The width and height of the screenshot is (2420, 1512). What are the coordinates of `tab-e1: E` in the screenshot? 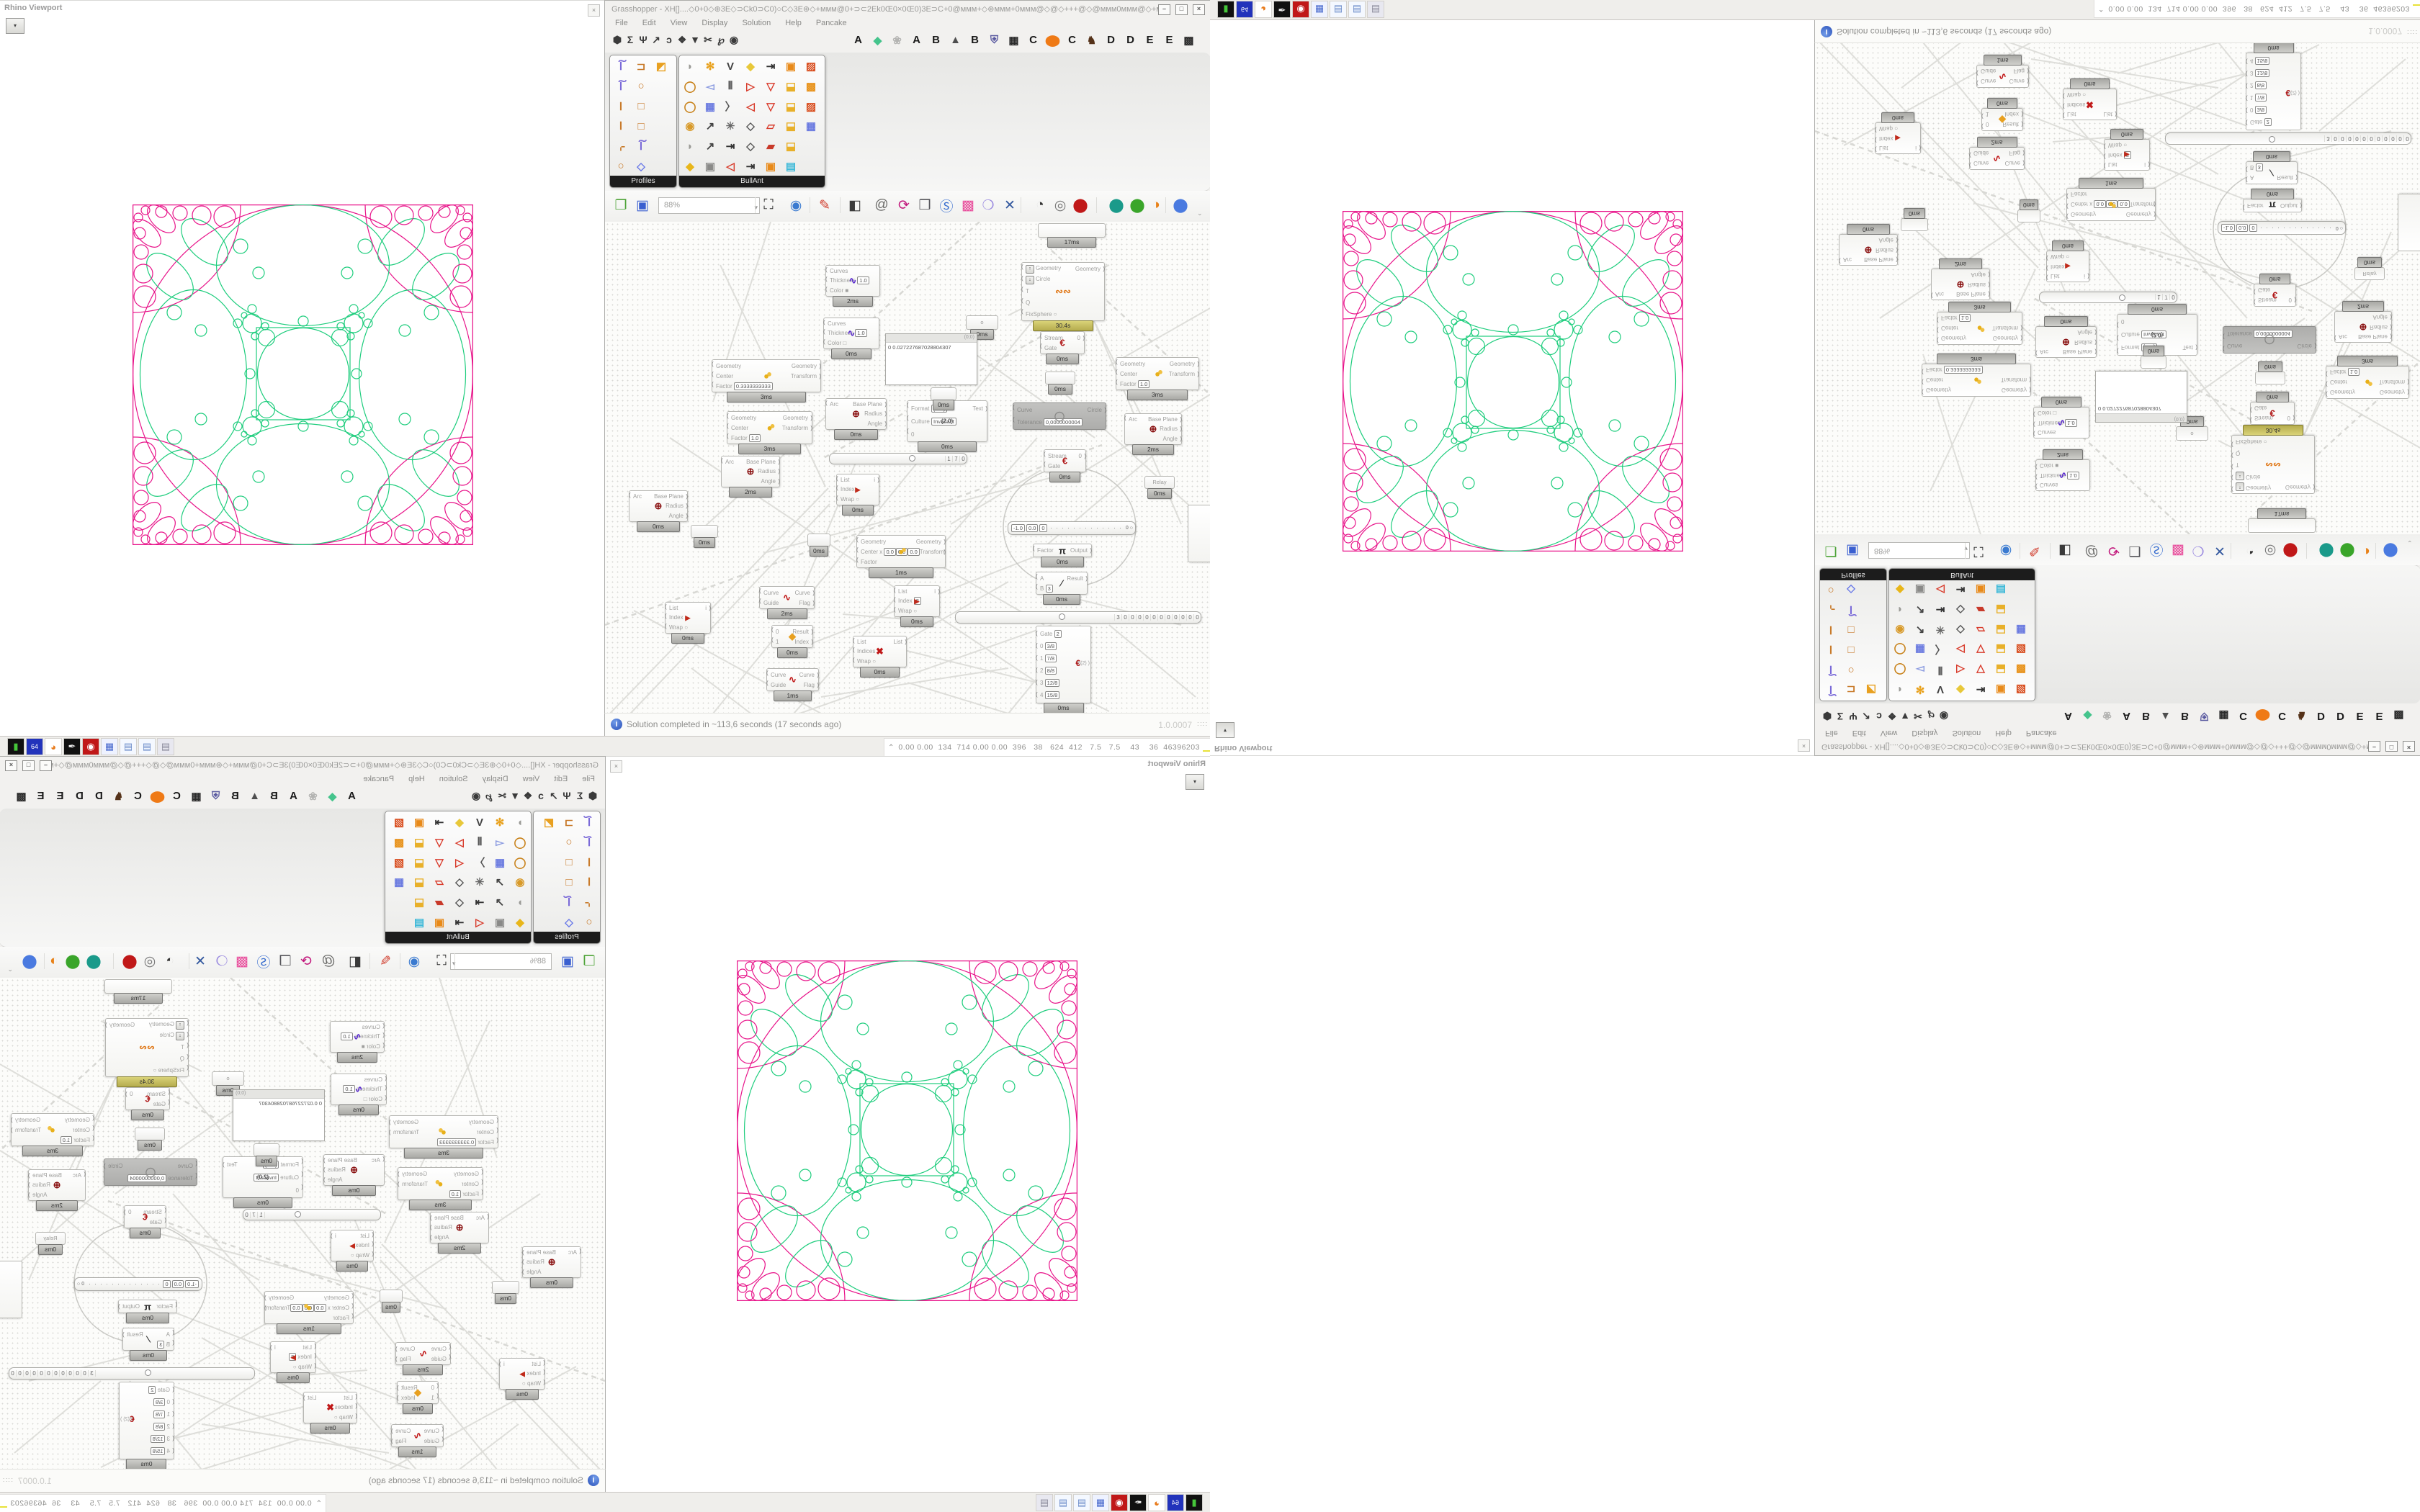 It's located at (1150, 40).